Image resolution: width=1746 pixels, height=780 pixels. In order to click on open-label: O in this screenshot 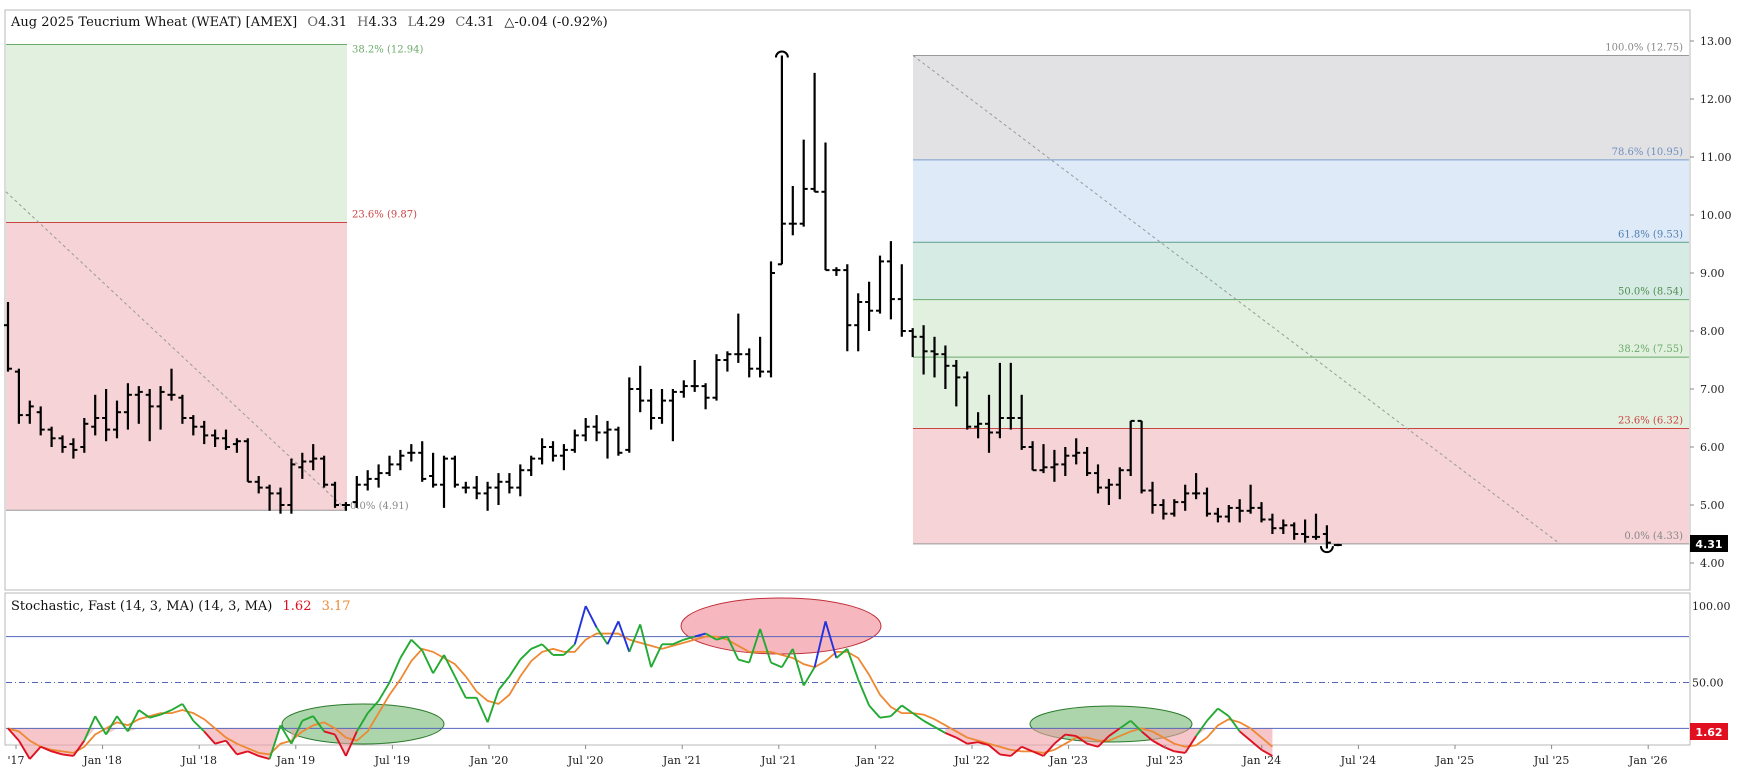, I will do `click(312, 22)`.